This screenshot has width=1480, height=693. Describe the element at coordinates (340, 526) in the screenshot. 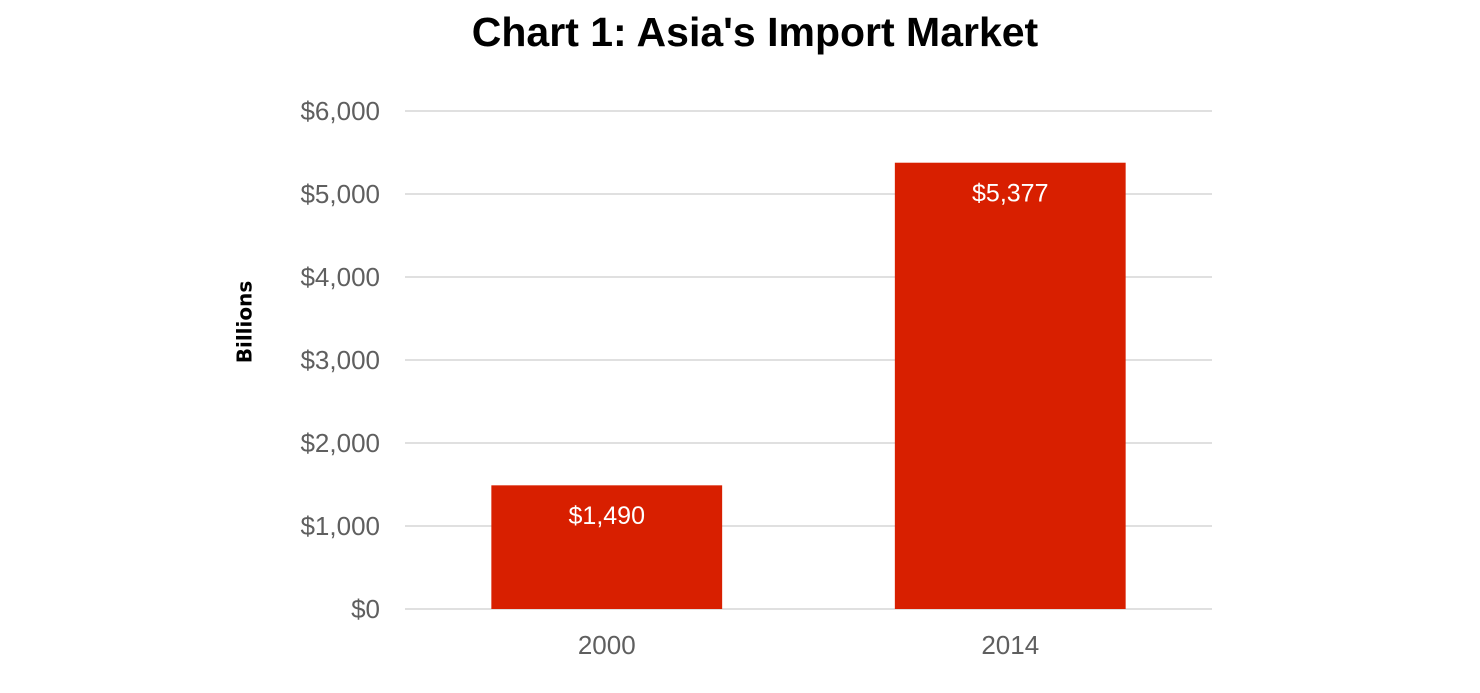

I see `y-tick-label: $1,000` at that location.